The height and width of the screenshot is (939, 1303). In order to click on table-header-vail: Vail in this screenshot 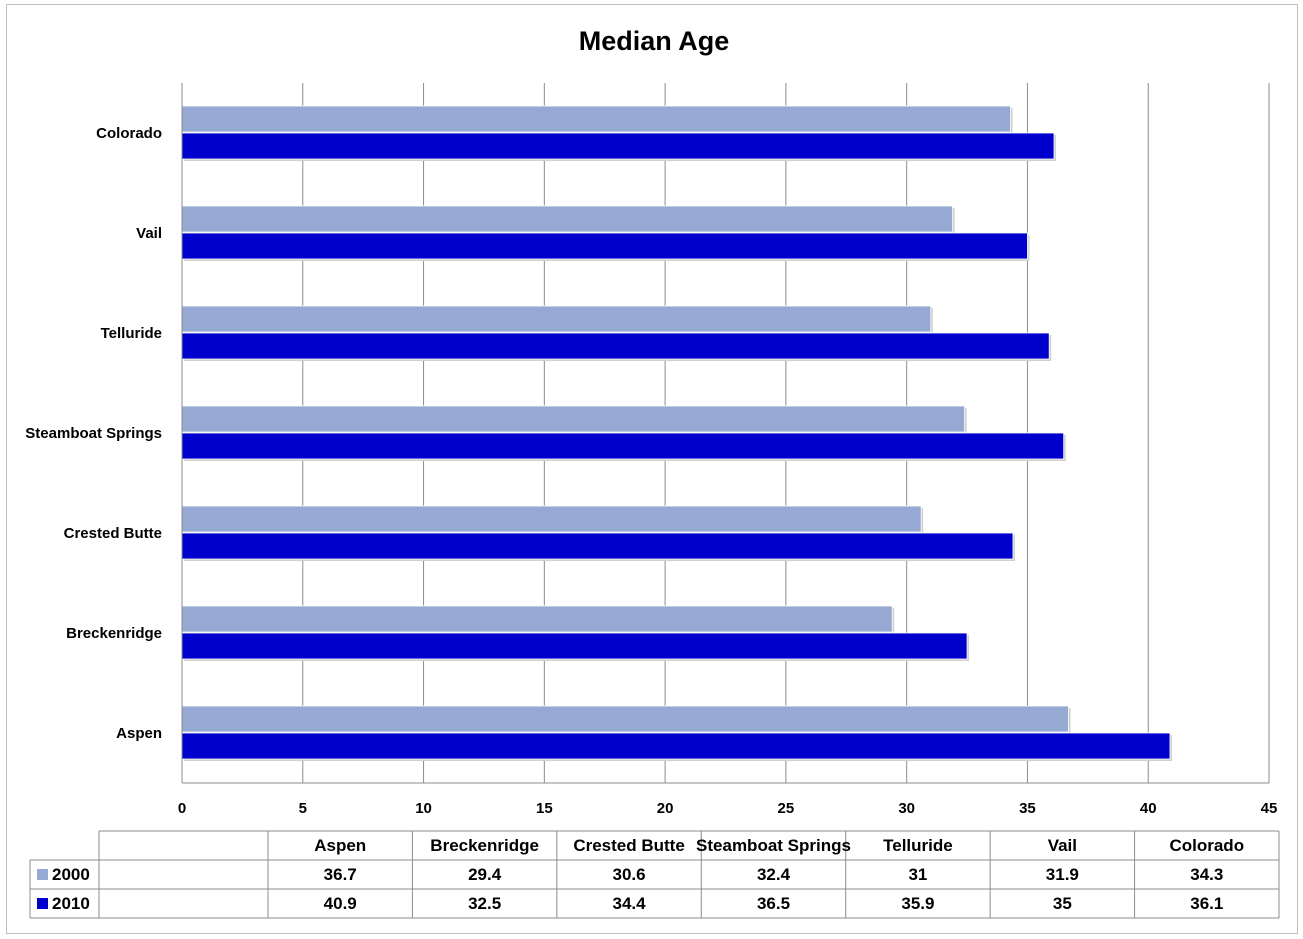, I will do `click(1062, 845)`.